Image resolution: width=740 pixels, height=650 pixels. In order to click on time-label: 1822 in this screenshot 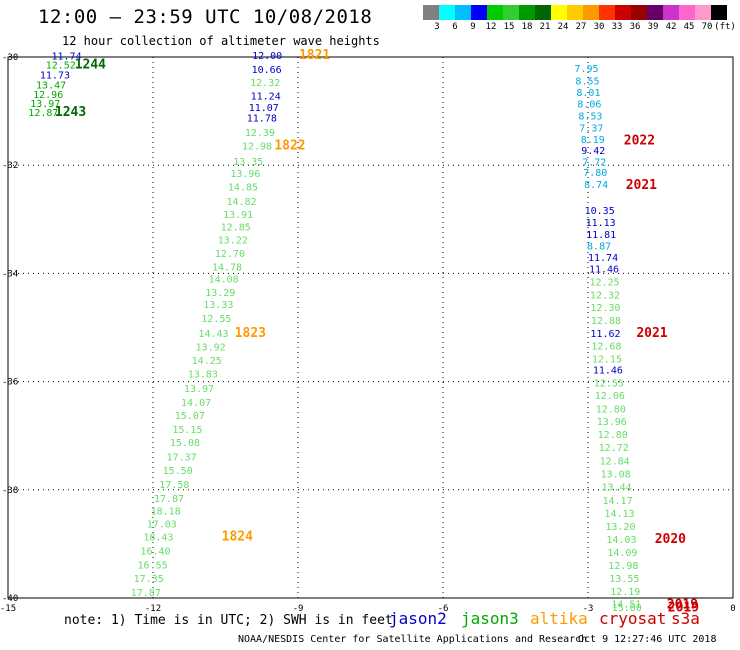, I will do `click(289, 146)`.